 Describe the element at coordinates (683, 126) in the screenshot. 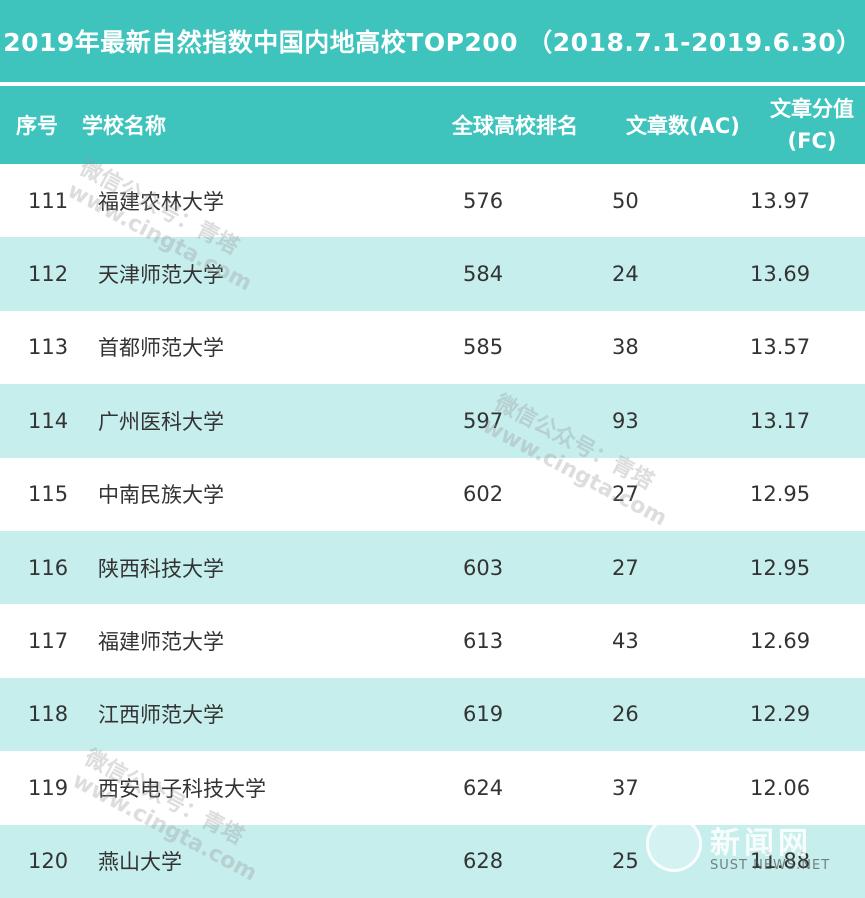

I see `header-article-count: 文章数(AC)` at that location.